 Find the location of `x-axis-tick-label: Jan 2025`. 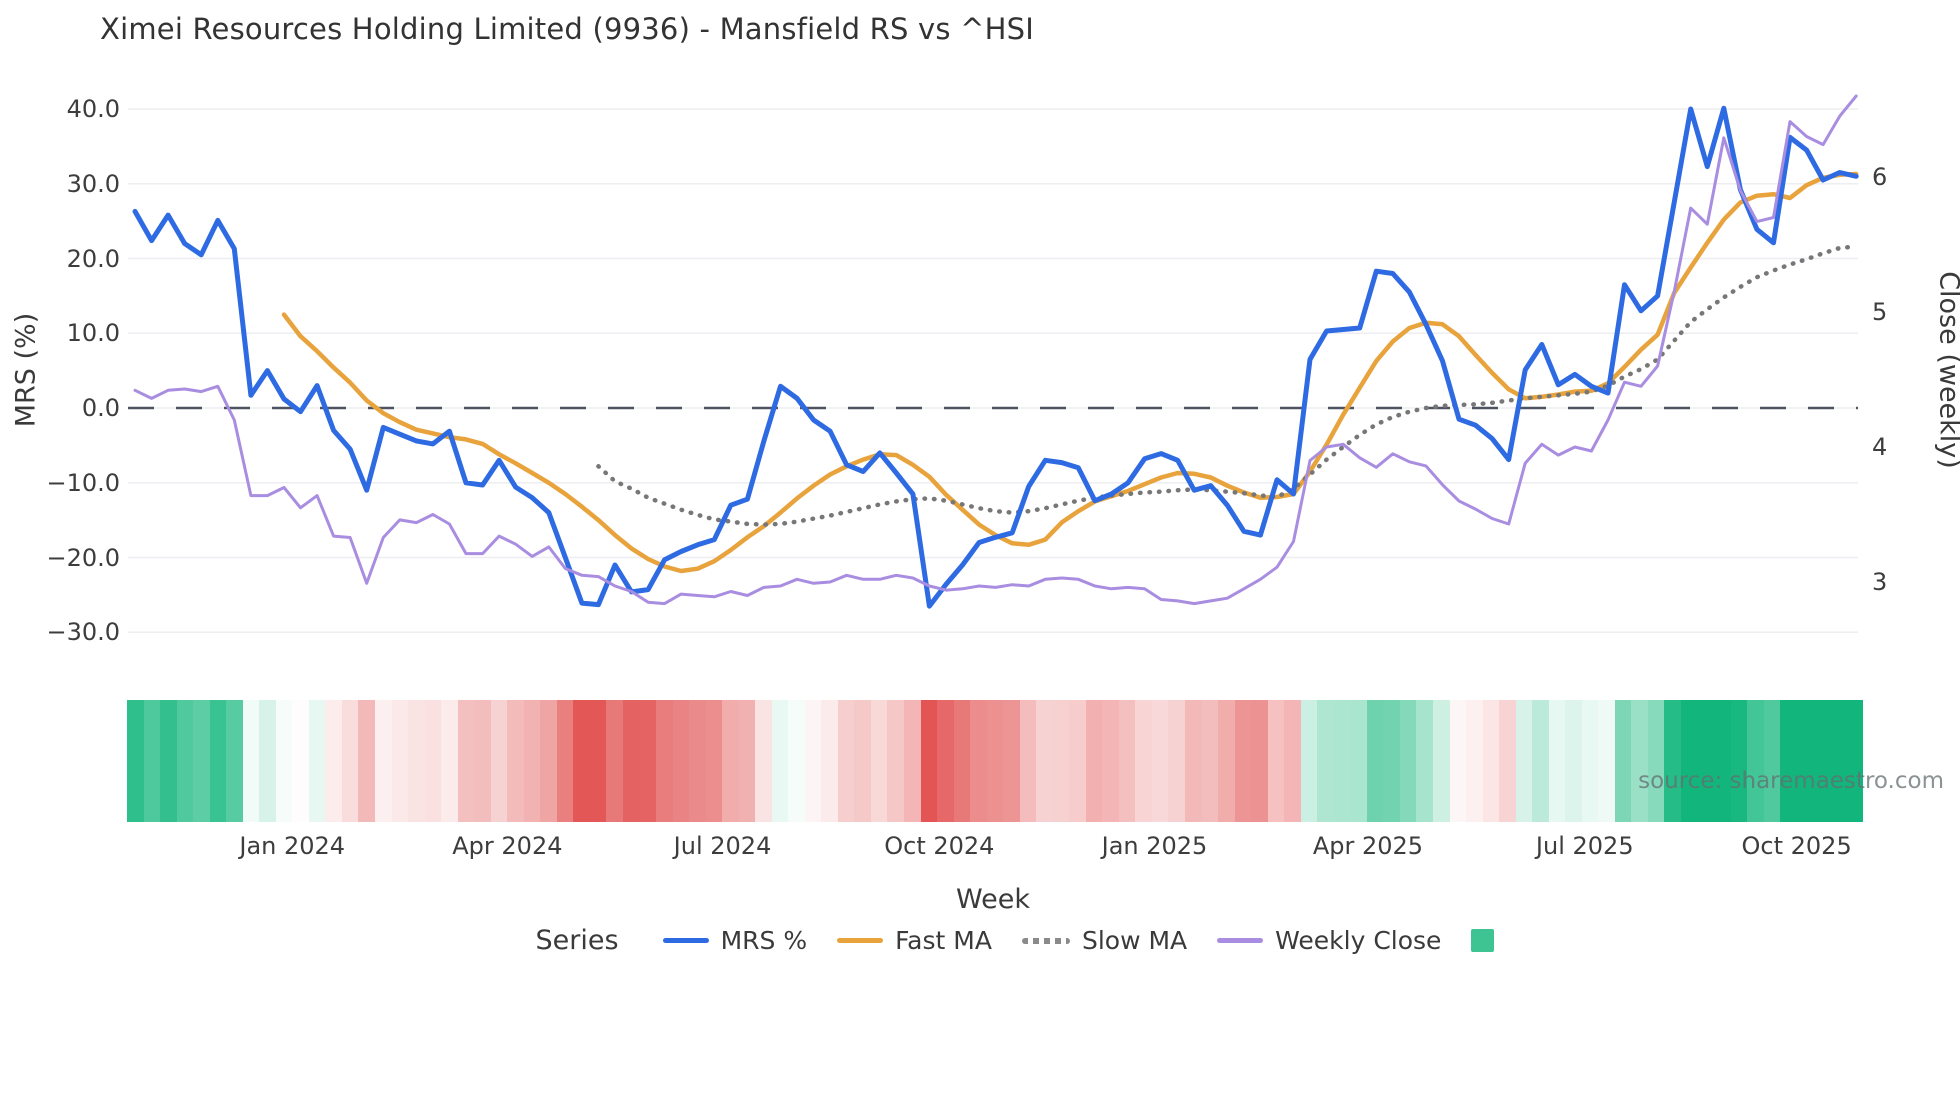

x-axis-tick-label: Jan 2025 is located at coordinates (1154, 846).